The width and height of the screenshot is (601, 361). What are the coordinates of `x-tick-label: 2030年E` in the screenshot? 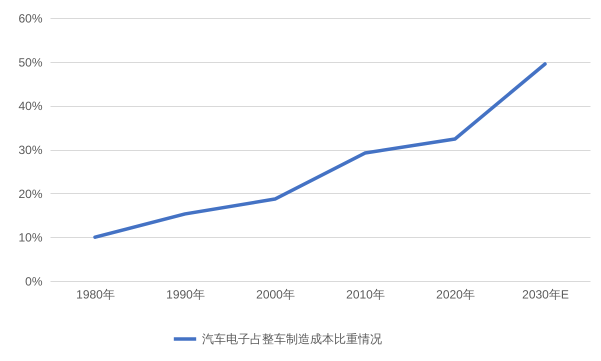 It's located at (545, 295).